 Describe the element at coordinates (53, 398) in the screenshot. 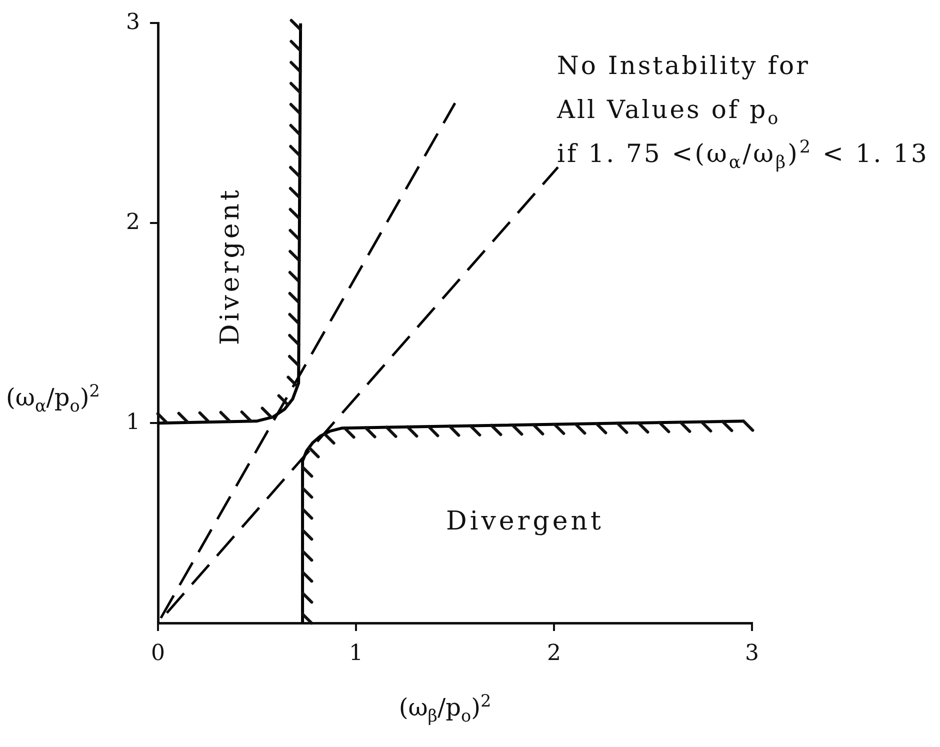

I see `y-axis-title: (ω$_{α}$/p$_{o}$)$^{2}$` at that location.